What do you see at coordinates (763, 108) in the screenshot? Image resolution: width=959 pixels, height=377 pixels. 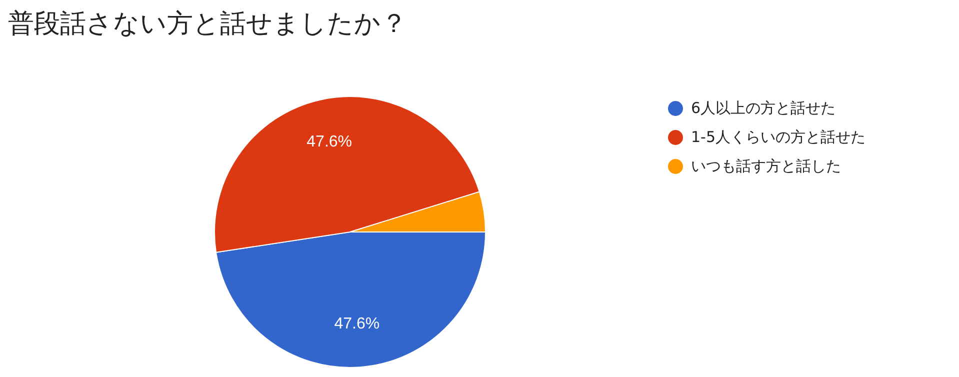 I see `legend-label: 6人以上の方と話せた` at bounding box center [763, 108].